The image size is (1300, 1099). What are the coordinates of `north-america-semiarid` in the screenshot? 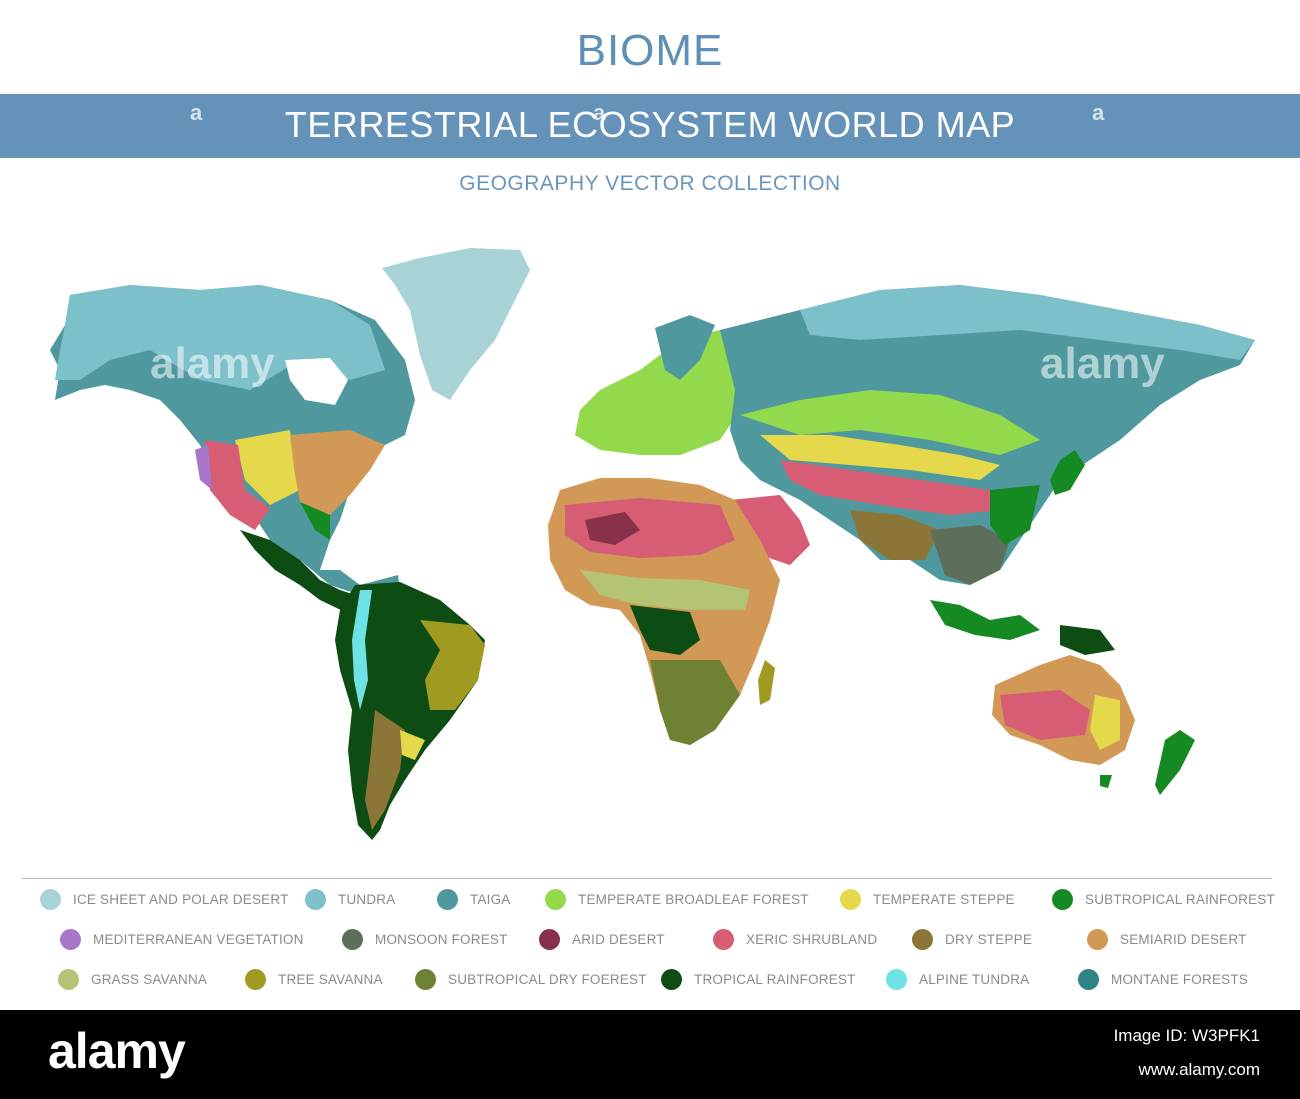 It's located at (337, 472).